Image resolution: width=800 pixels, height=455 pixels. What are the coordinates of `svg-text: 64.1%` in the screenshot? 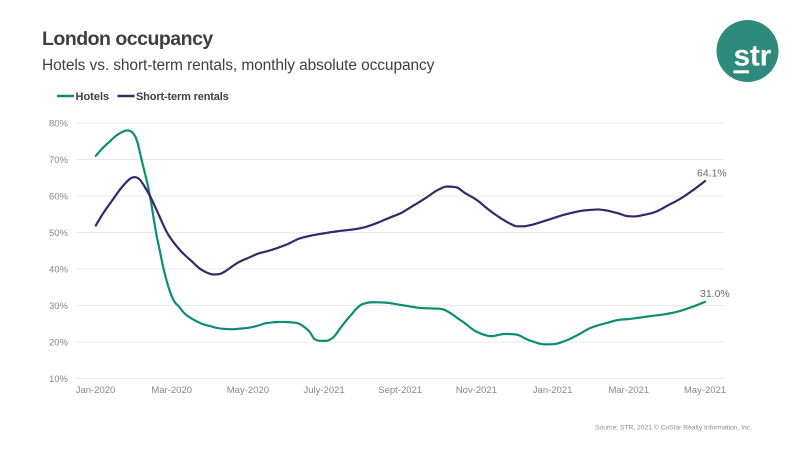 It's located at (712, 174).